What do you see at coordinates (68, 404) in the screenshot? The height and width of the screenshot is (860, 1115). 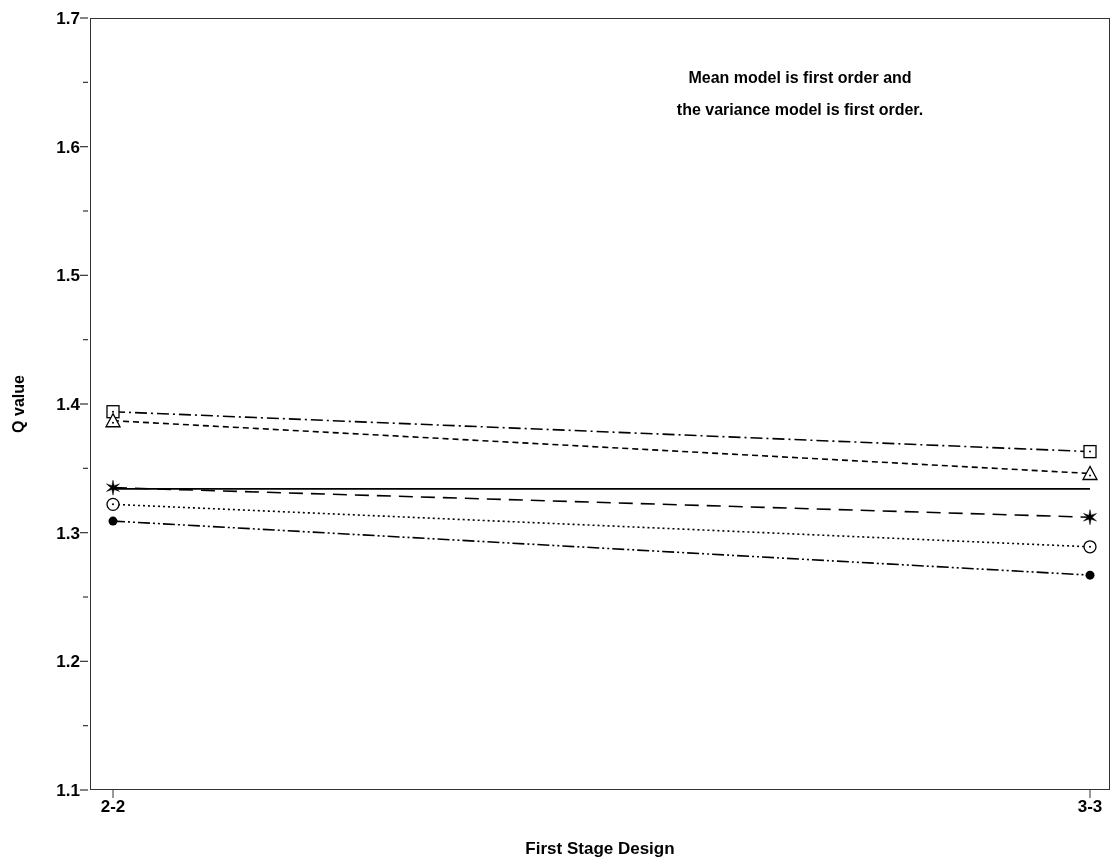 I see `y-tick-label: 1.4` at bounding box center [68, 404].